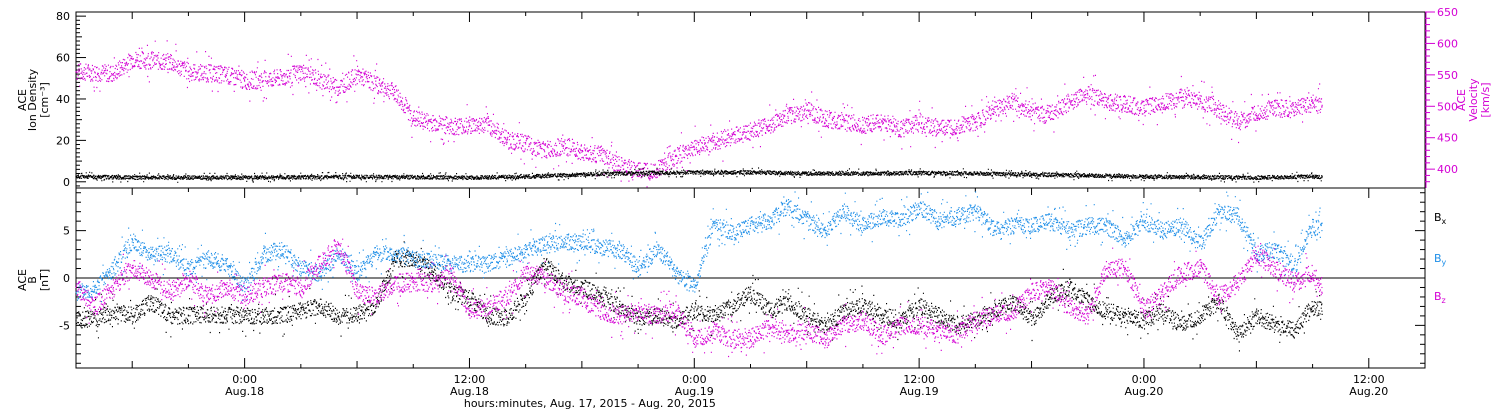 This screenshot has height=410, width=1500. Describe the element at coordinates (699, 175) in the screenshot. I see `density-points` at that location.